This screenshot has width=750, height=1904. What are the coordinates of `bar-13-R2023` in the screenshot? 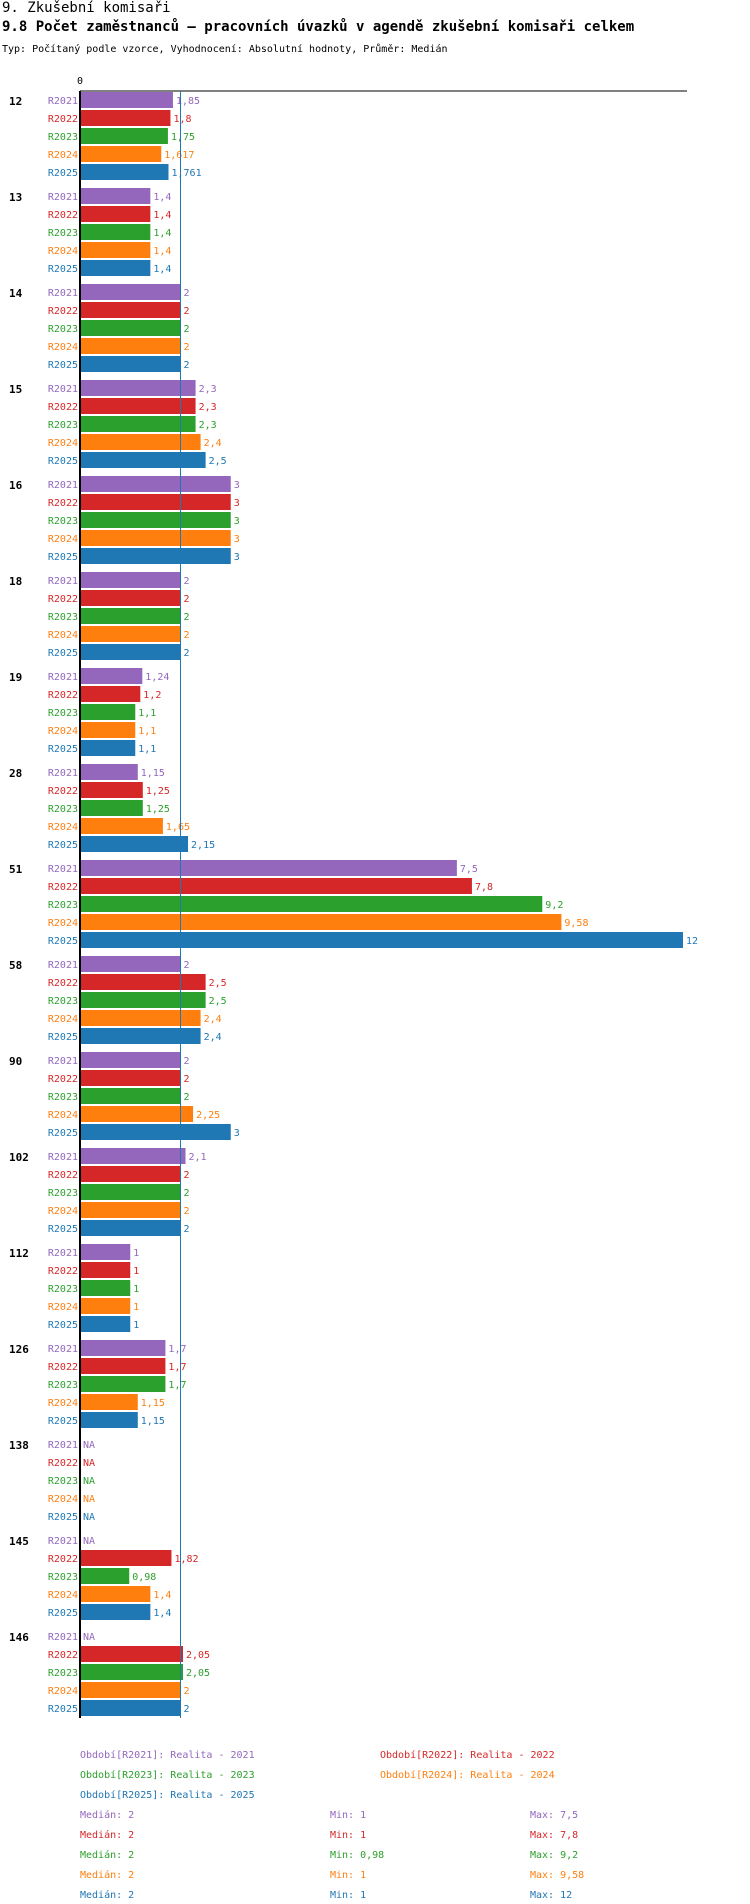 It's located at (115, 232).